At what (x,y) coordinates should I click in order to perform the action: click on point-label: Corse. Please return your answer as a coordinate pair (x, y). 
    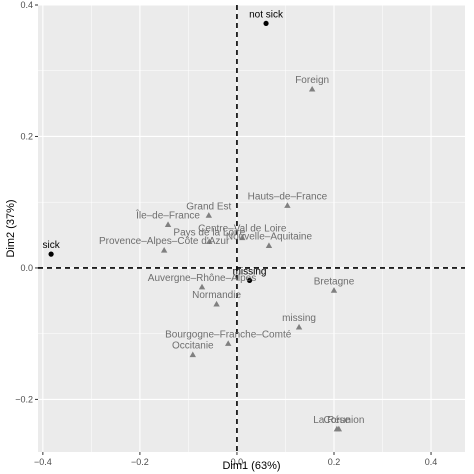
    Looking at the image, I should click on (337, 420).